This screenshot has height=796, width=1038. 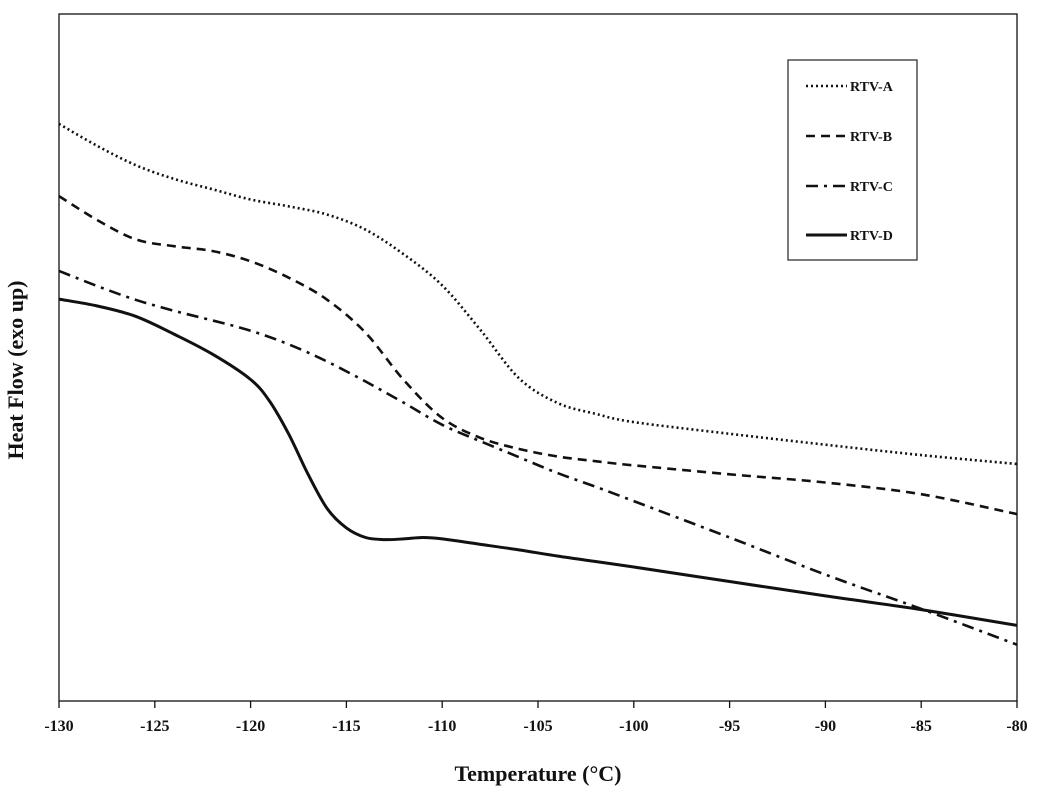 What do you see at coordinates (154, 726) in the screenshot?
I see `x-tick-label: -125` at bounding box center [154, 726].